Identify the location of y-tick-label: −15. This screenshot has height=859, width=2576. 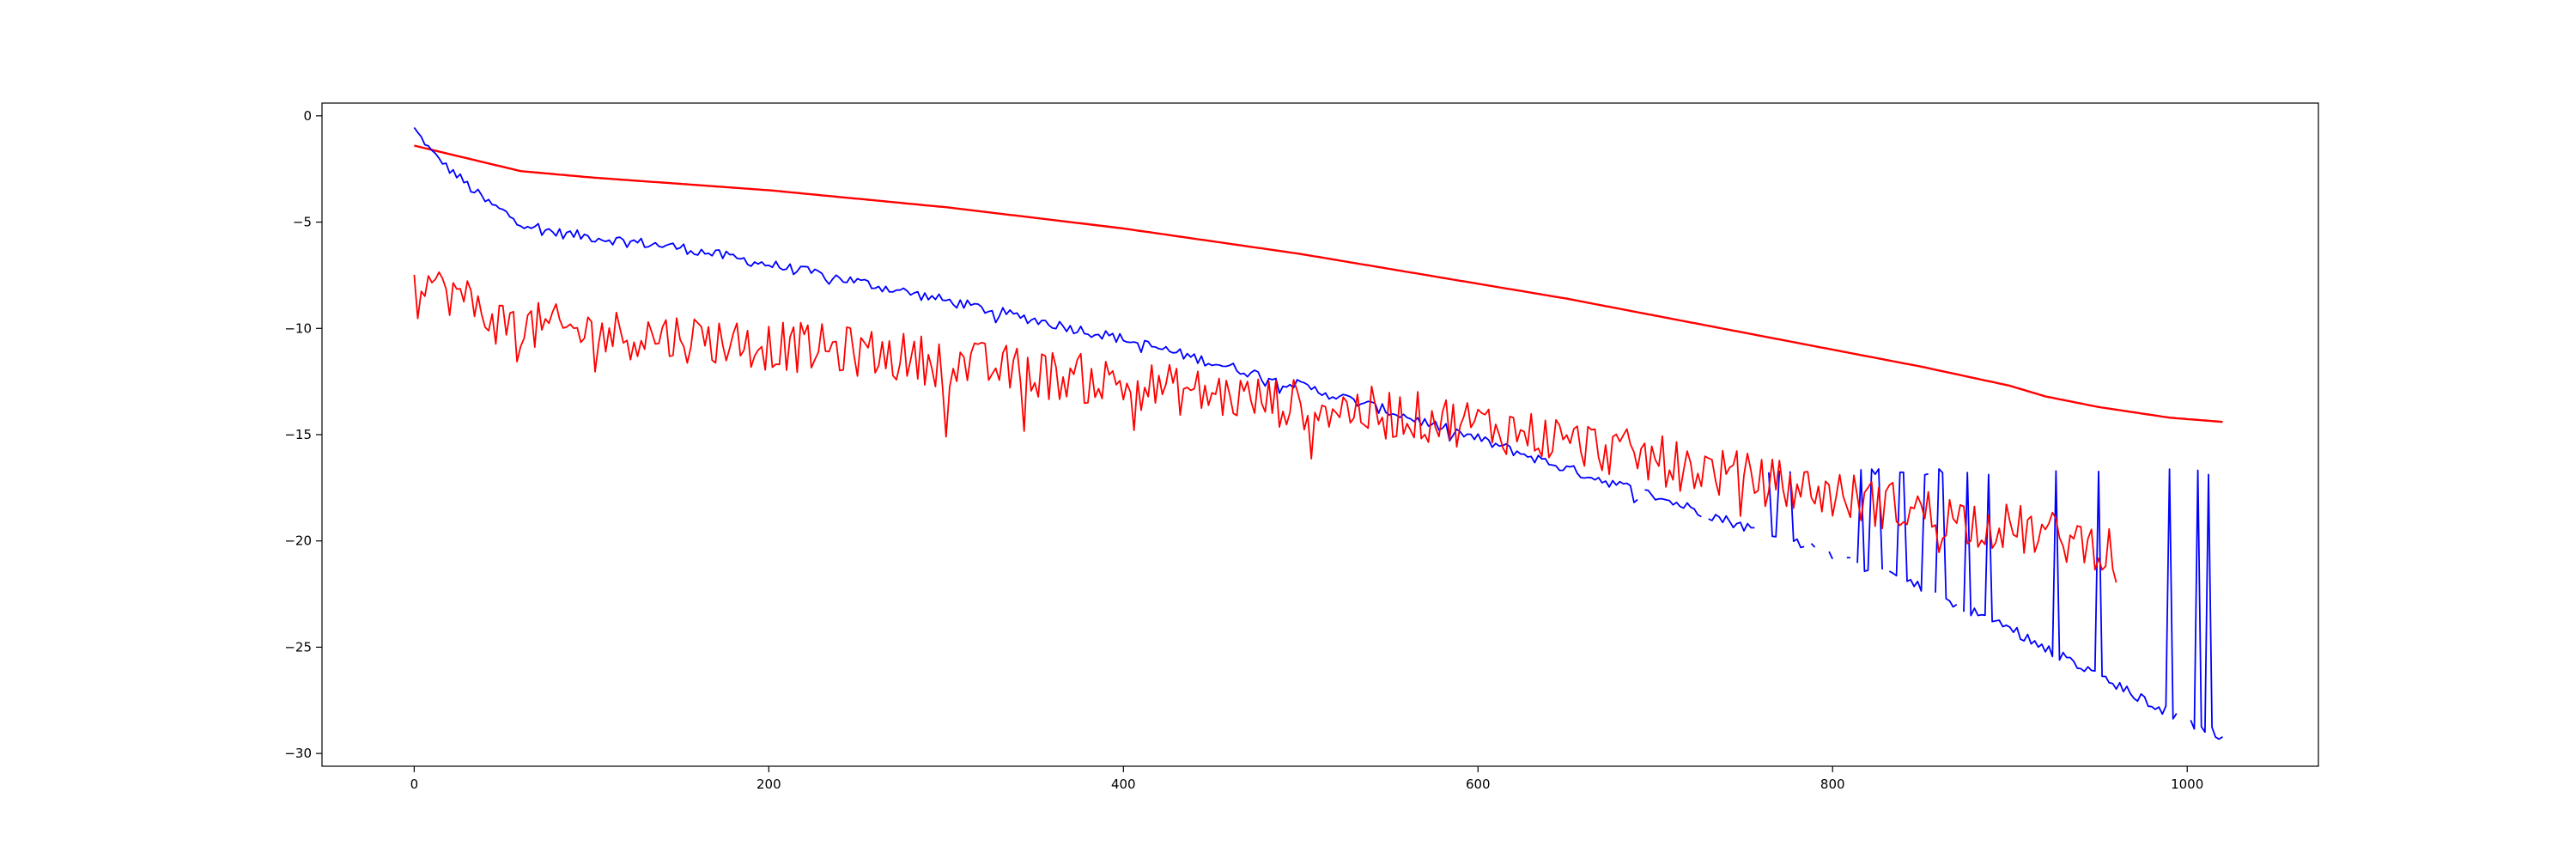
(298, 435).